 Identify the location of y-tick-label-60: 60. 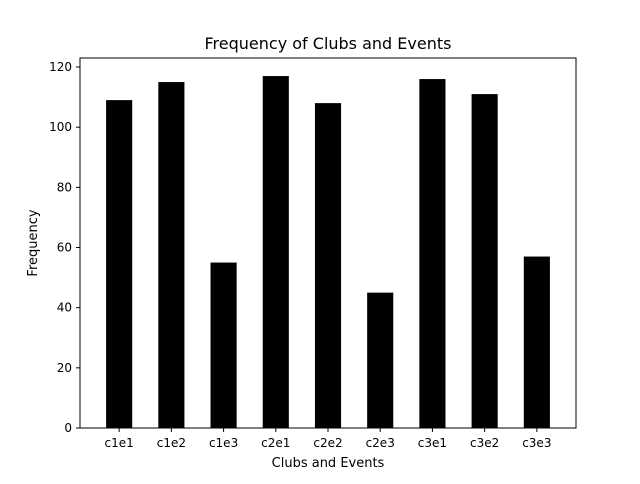
(64, 248).